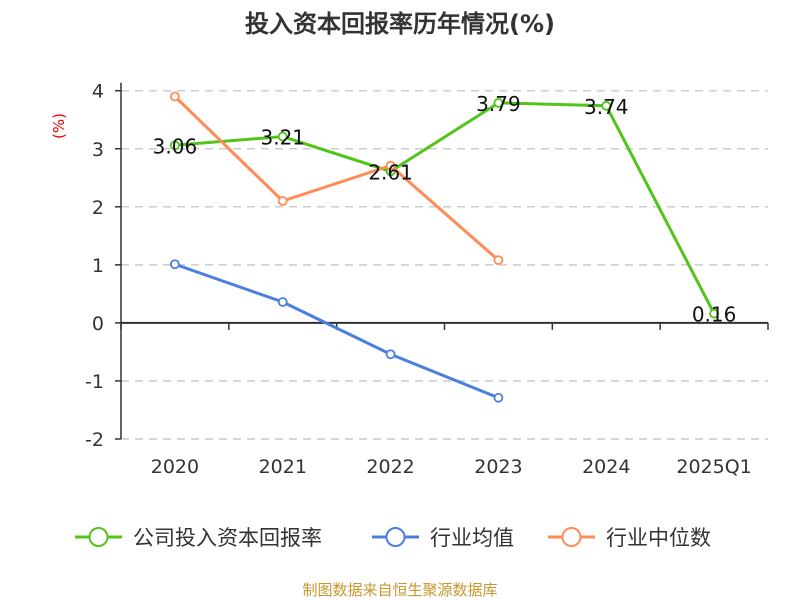 This screenshot has width=800, height=600. Describe the element at coordinates (98, 150) in the screenshot. I see `y-tick-label: 3` at that location.